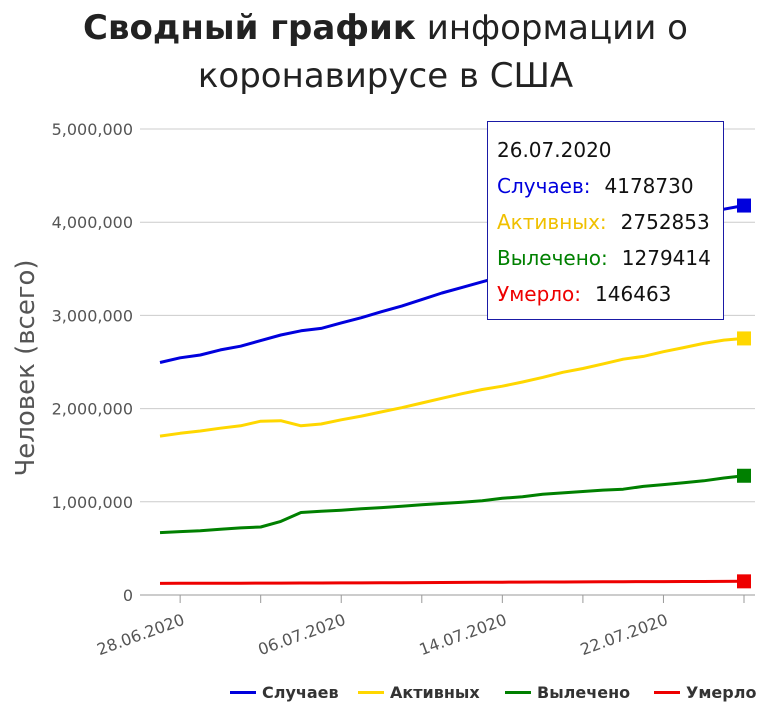 Image resolution: width=771 pixels, height=712 pixels. Describe the element at coordinates (92, 222) in the screenshot. I see `y-tick-label: 4,000,000` at that location.